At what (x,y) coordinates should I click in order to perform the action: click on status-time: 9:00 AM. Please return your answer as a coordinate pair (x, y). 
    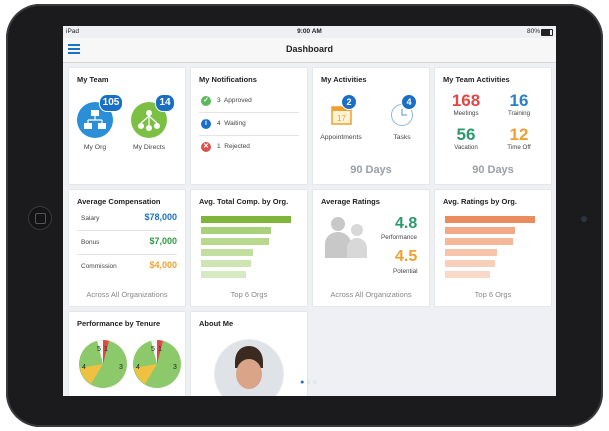
    Looking at the image, I should click on (309, 31).